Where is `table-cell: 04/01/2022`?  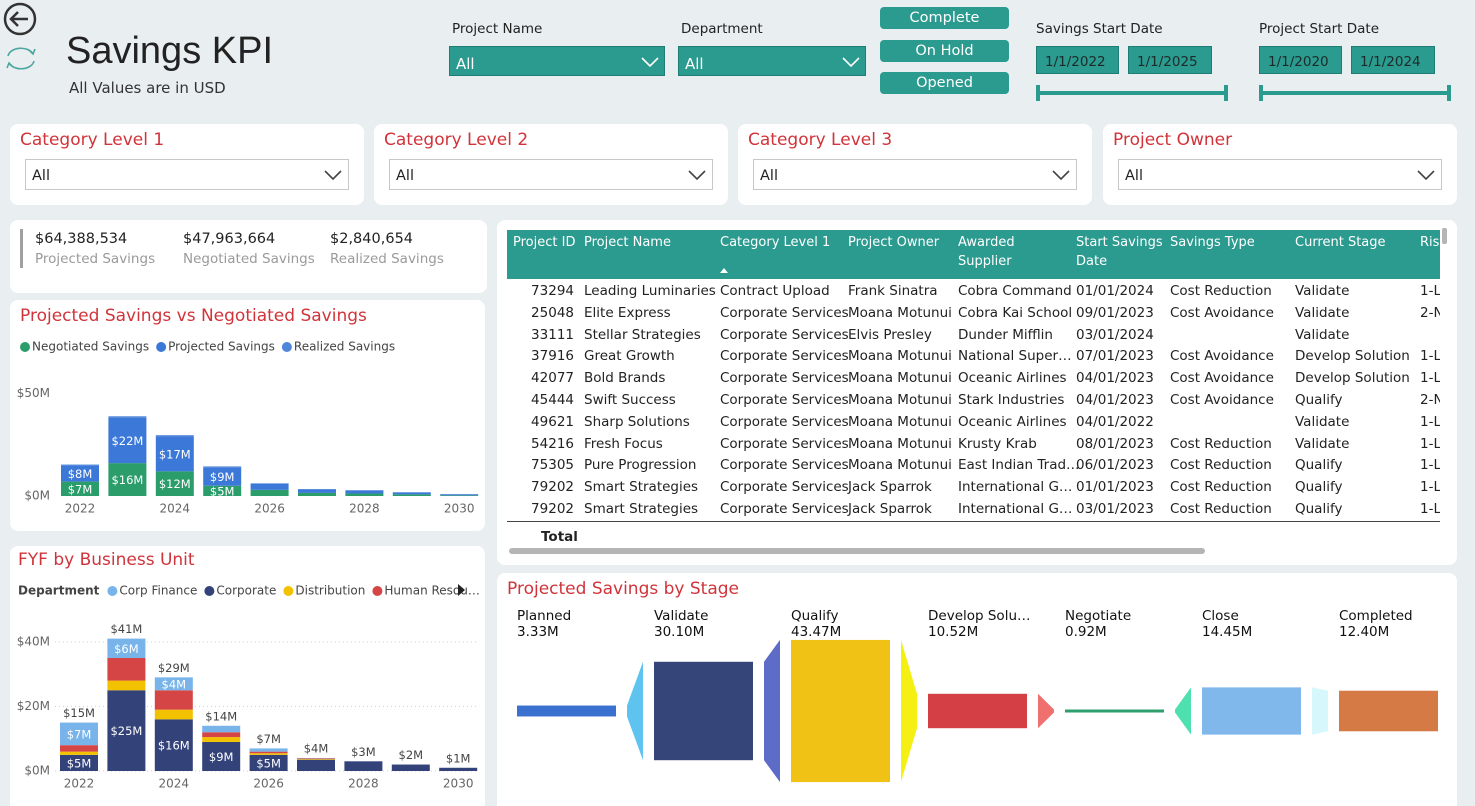 table-cell: 04/01/2022 is located at coordinates (1115, 421).